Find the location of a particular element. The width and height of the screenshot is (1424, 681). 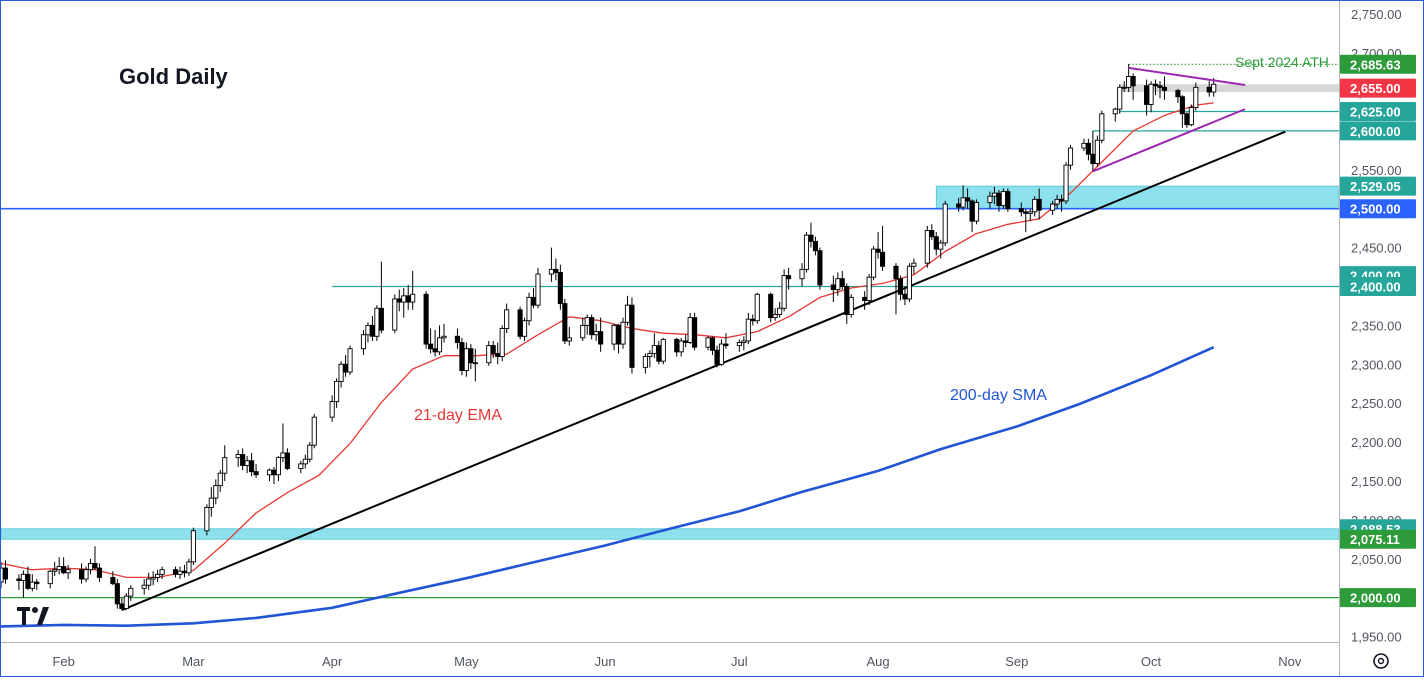

chart-title: Gold Daily is located at coordinates (174, 76).